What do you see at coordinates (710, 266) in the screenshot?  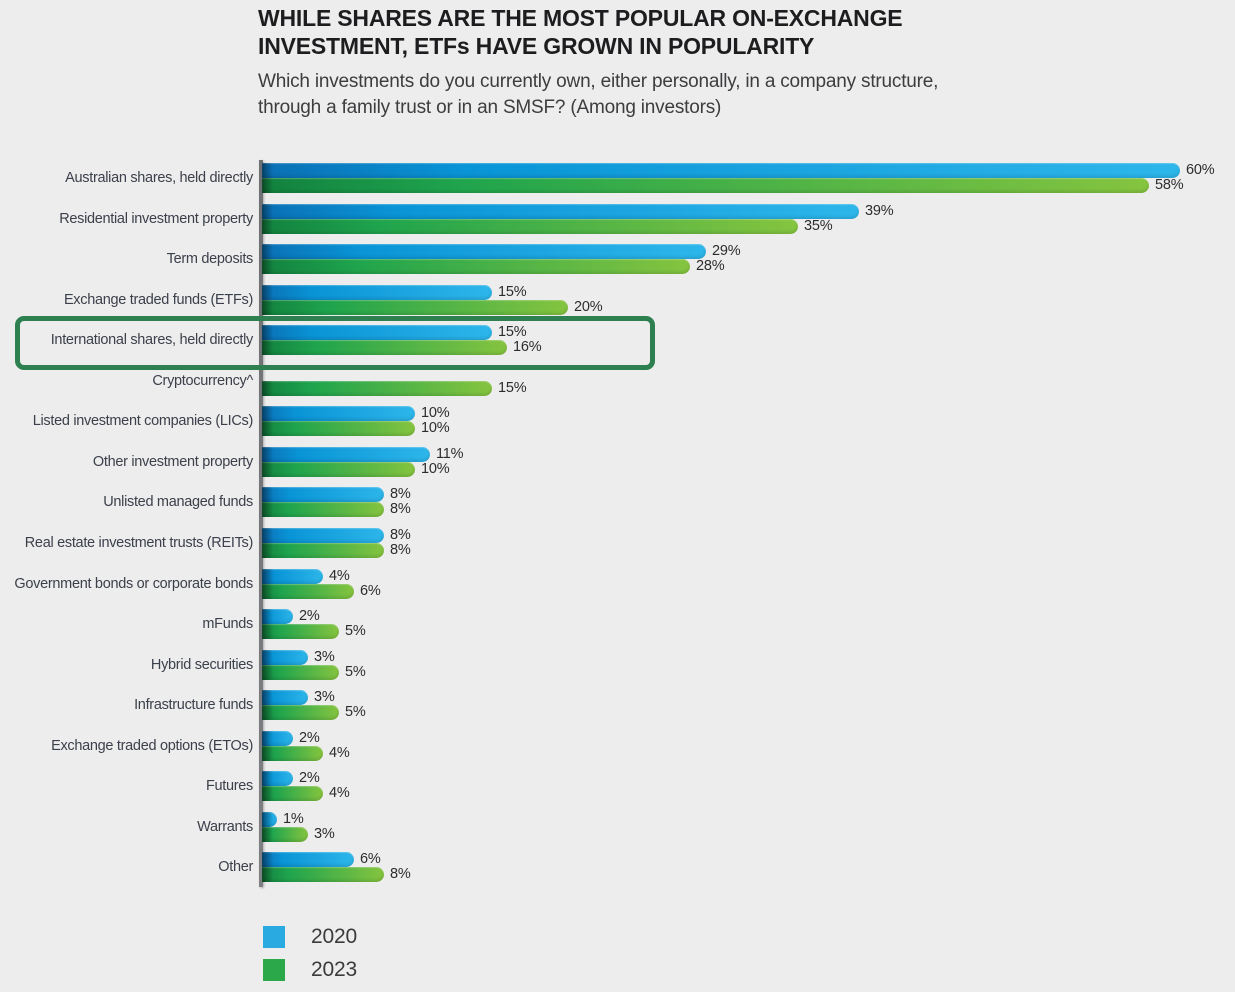 I see `value-label-2023: 28%` at bounding box center [710, 266].